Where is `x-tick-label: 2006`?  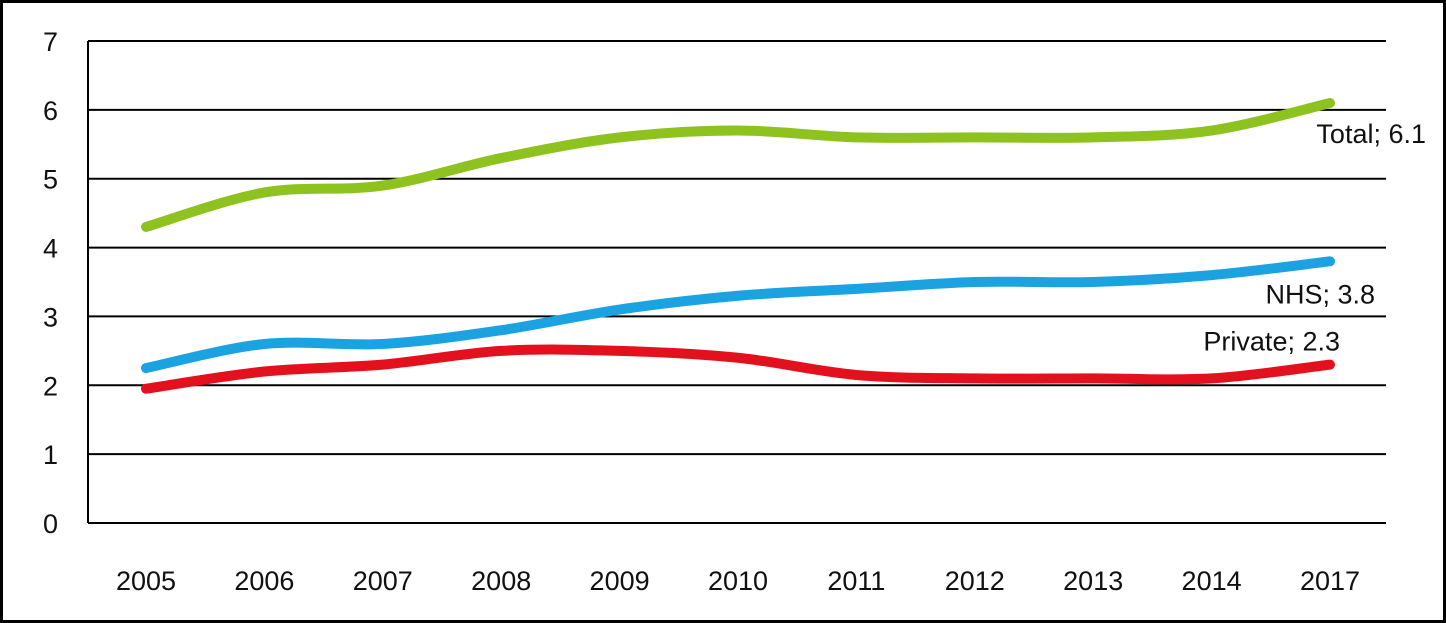 x-tick-label: 2006 is located at coordinates (264, 581).